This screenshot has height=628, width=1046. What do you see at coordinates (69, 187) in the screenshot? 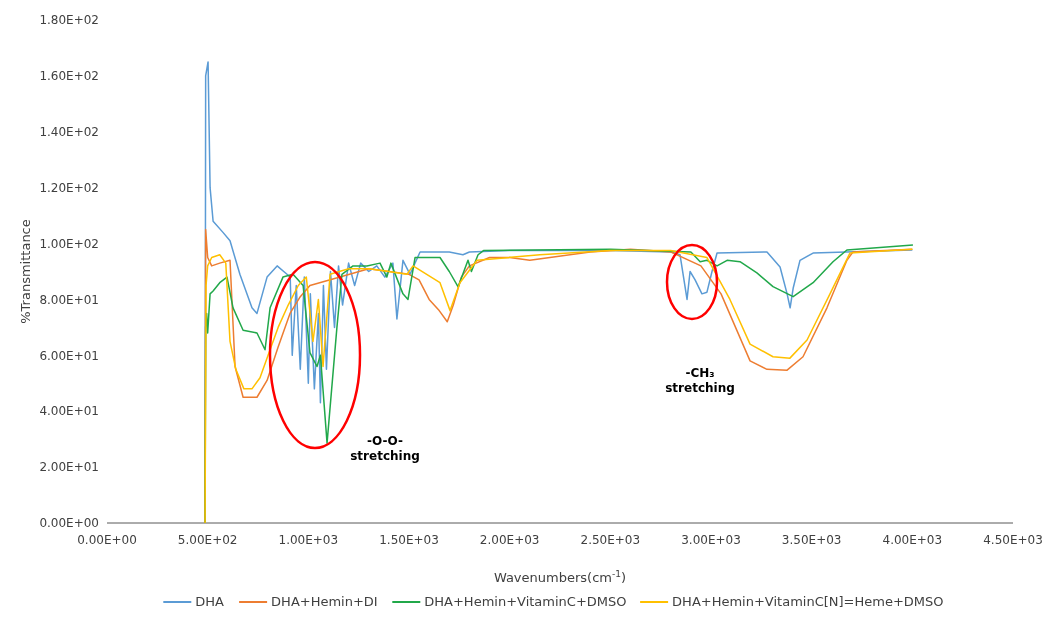
I see `y-tick-label: 1.20E+02` at bounding box center [69, 187].